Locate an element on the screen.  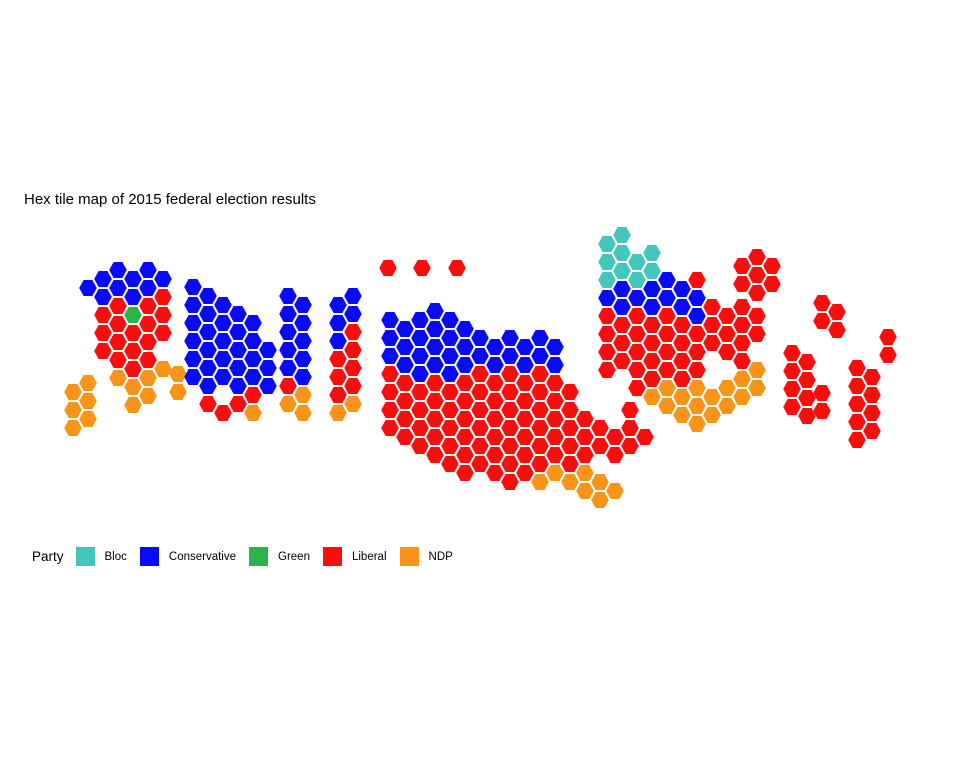
legend-label-bloc: Bloc is located at coordinates (115, 556).